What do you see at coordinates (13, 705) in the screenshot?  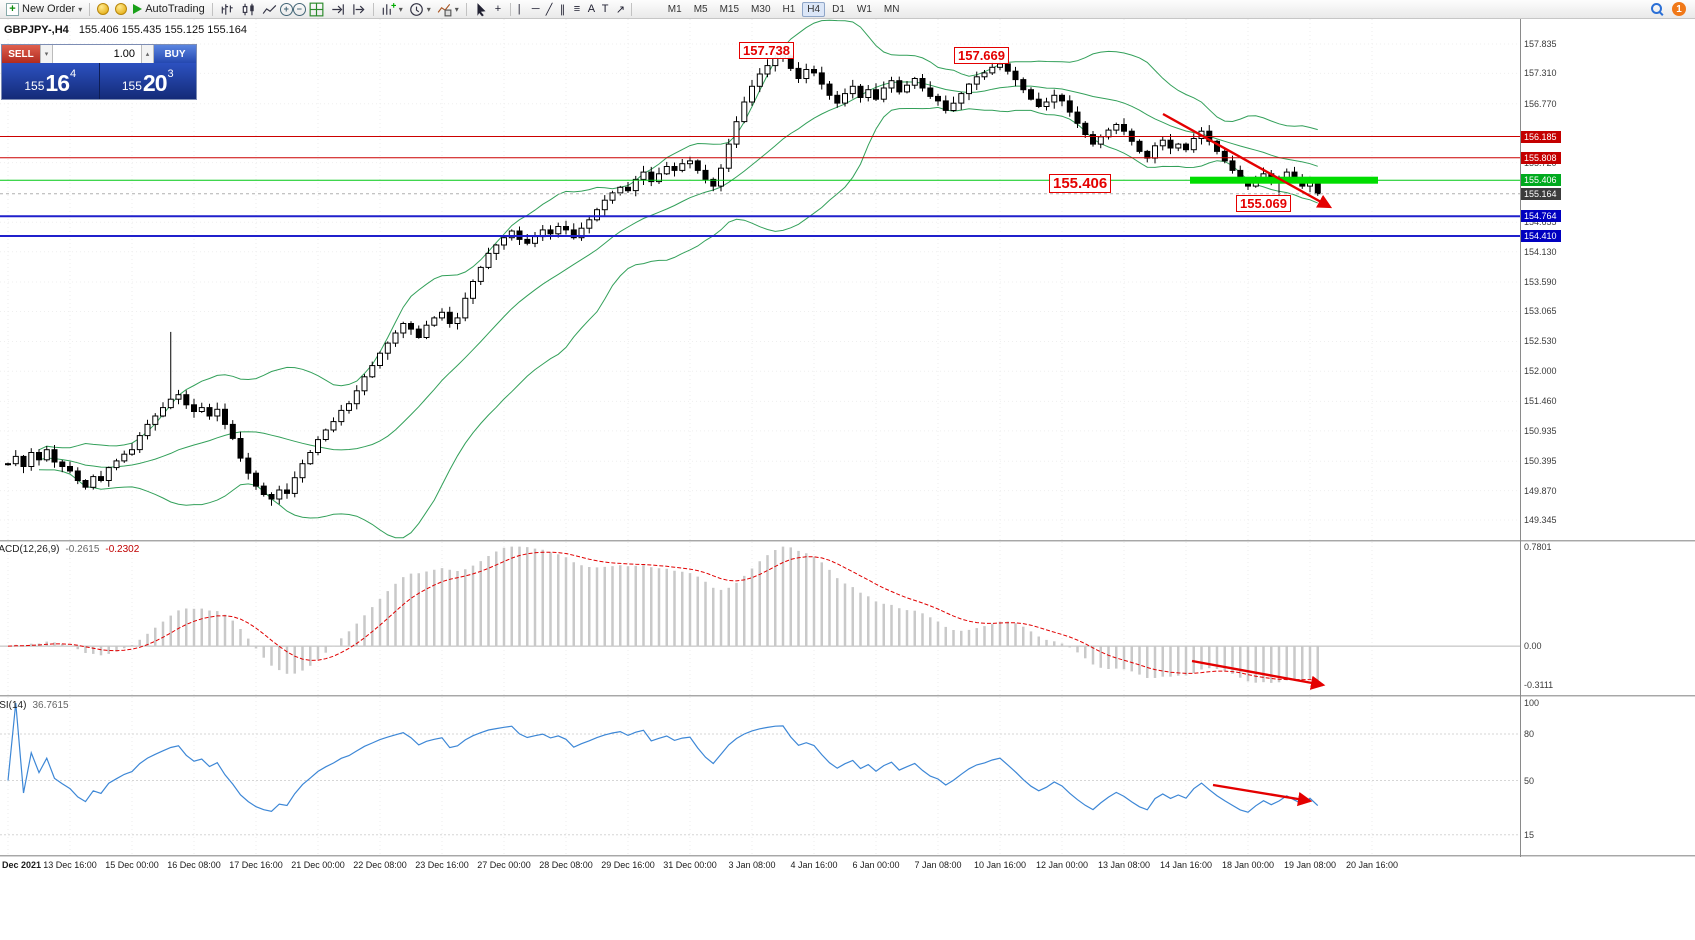 I see `rsi-name: RSI(14)` at bounding box center [13, 705].